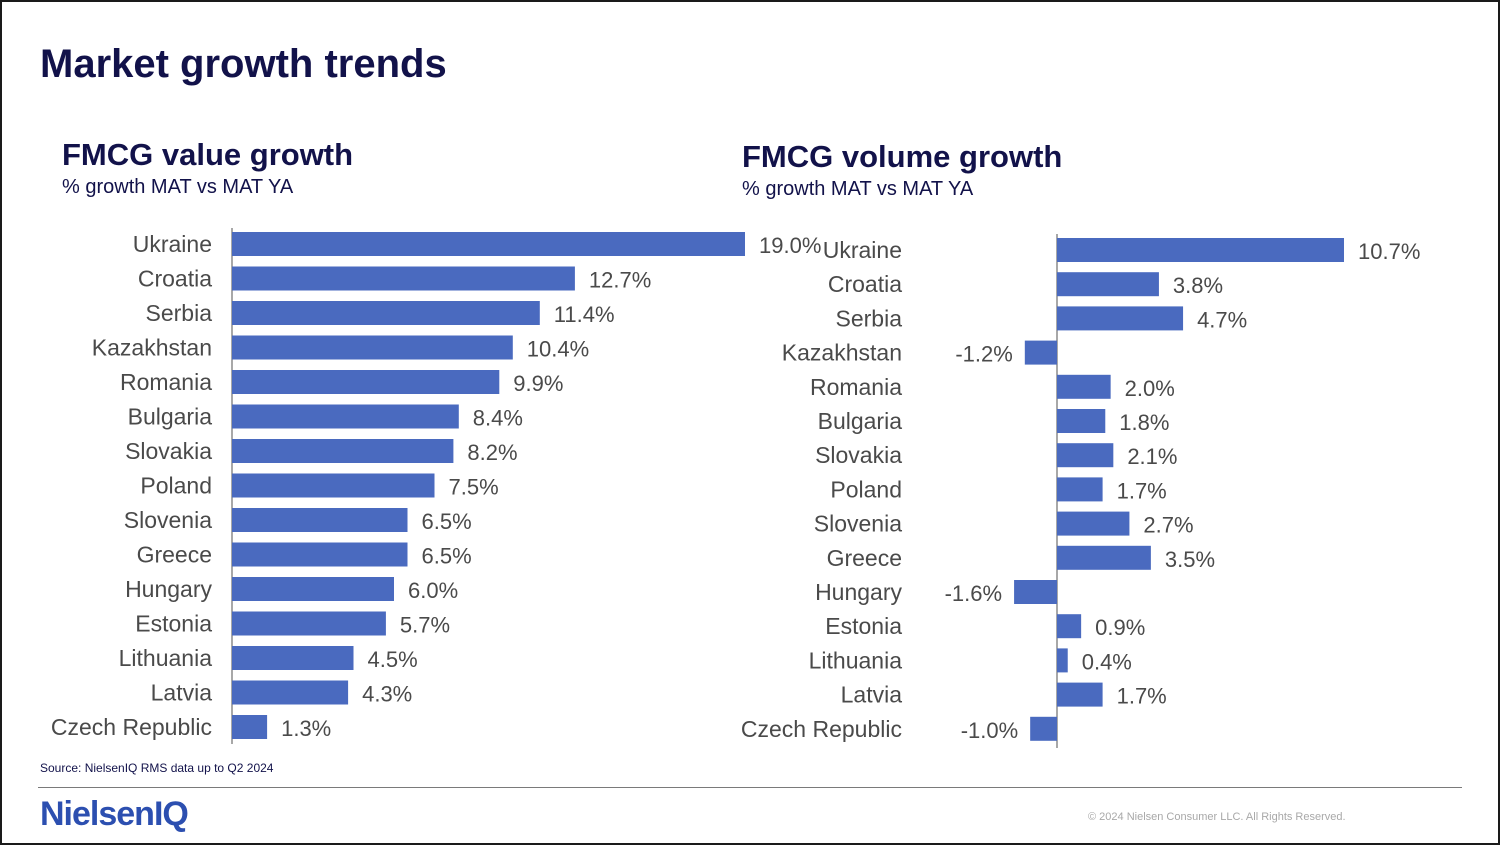 This screenshot has width=1500, height=845. I want to click on value-label: -1.6%, so click(973, 593).